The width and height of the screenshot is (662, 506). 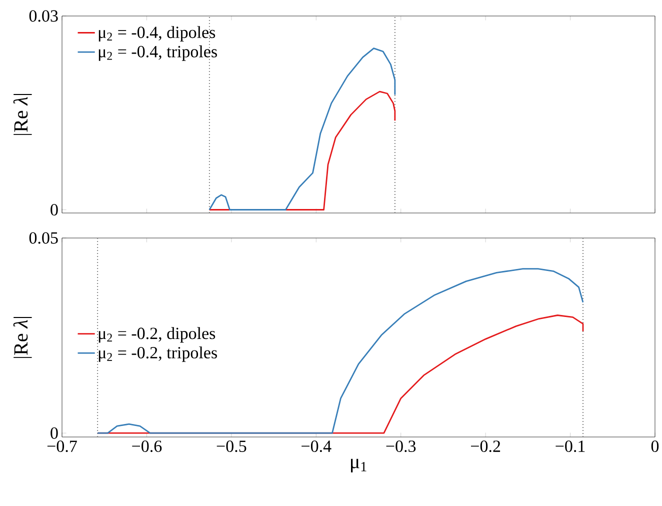 I want to click on x-tick-label: −0.4, so click(x=317, y=446).